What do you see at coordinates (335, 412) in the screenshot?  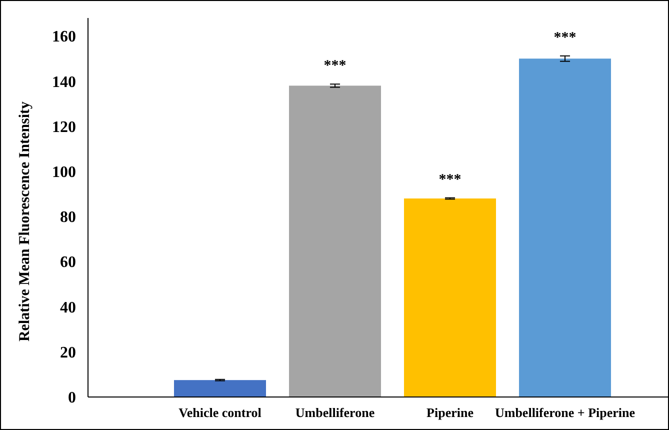 I see `x-tick-label: Umbelliferone` at bounding box center [335, 412].